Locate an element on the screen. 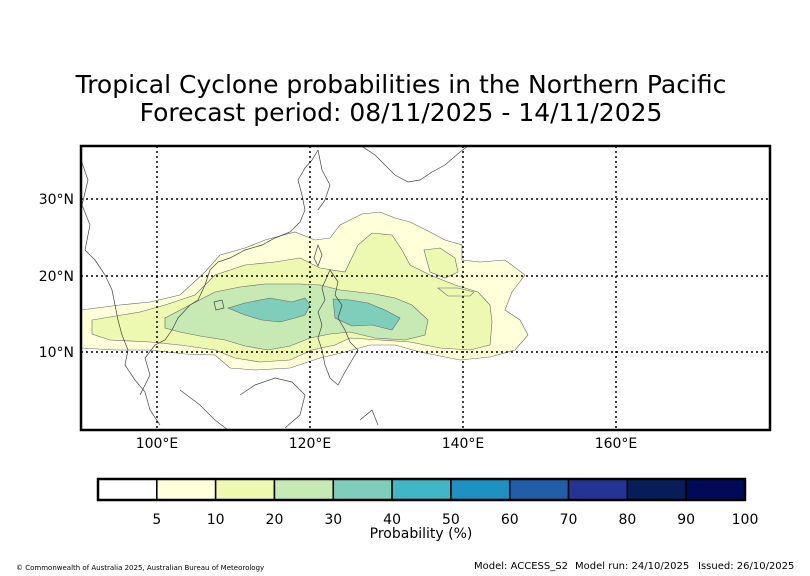  coastline-sulawesi is located at coordinates (369, 417).